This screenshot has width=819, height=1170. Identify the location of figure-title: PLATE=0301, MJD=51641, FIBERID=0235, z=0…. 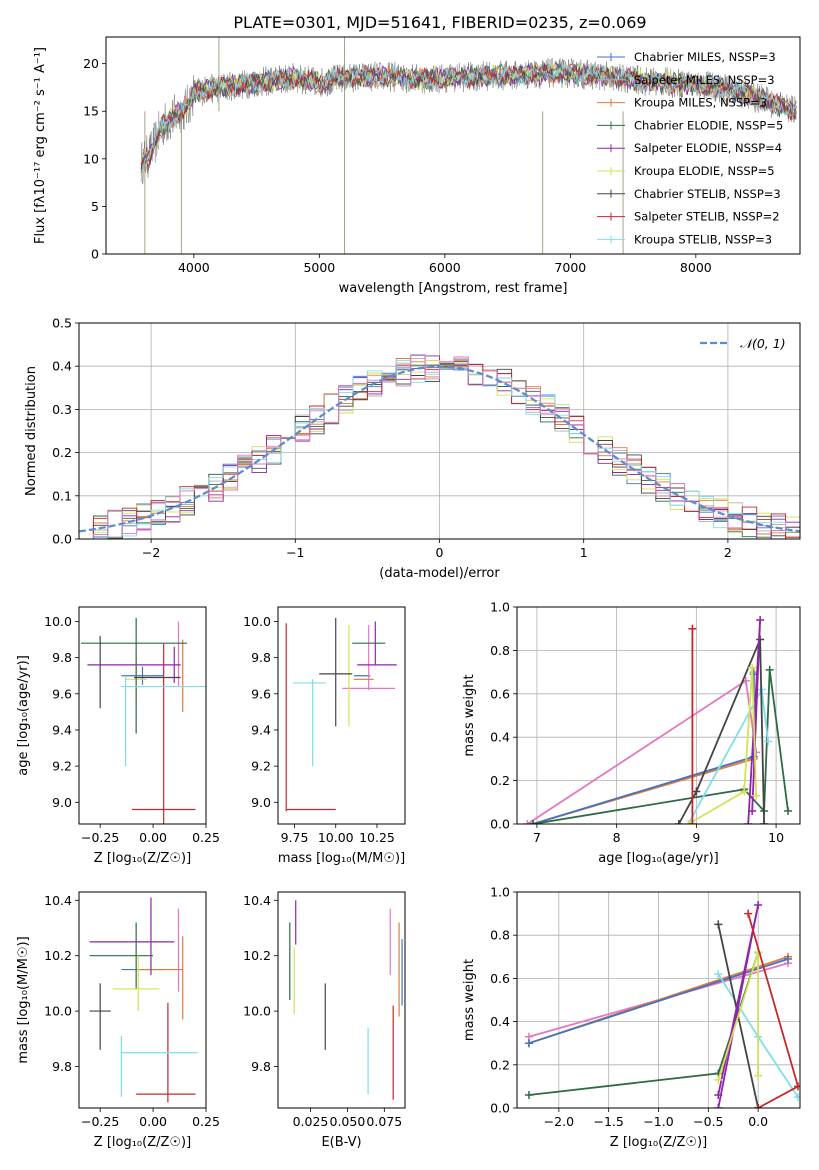
(439, 22).